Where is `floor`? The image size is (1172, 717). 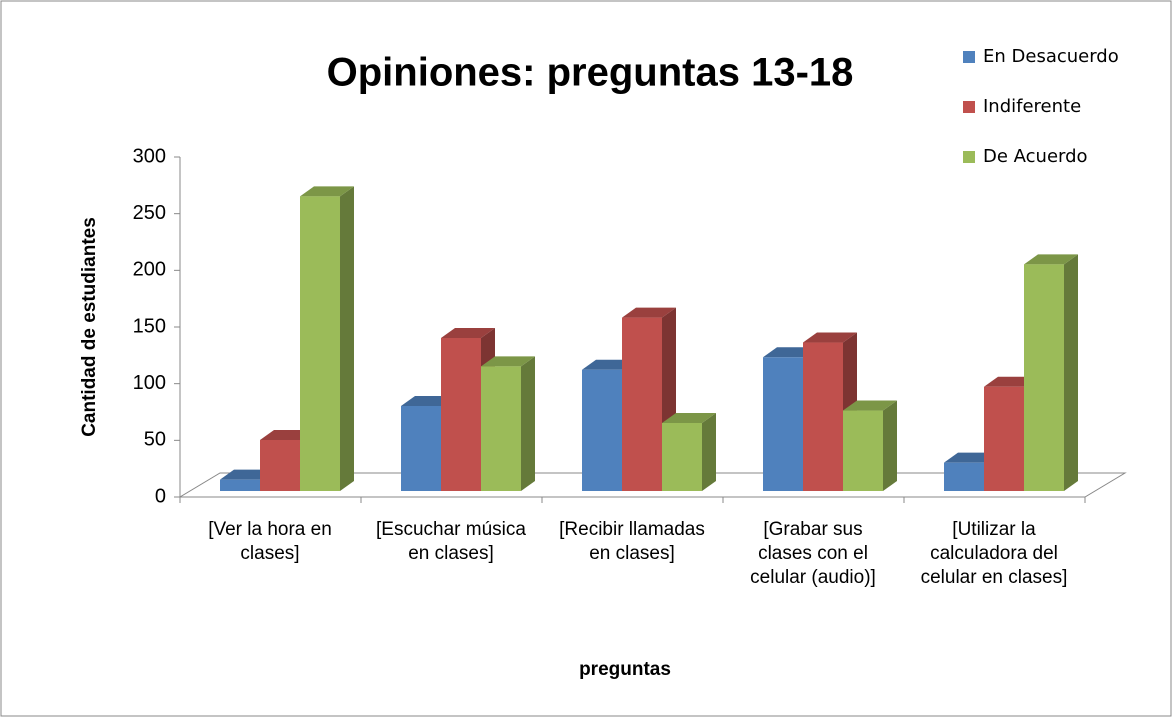 floor is located at coordinates (652, 485).